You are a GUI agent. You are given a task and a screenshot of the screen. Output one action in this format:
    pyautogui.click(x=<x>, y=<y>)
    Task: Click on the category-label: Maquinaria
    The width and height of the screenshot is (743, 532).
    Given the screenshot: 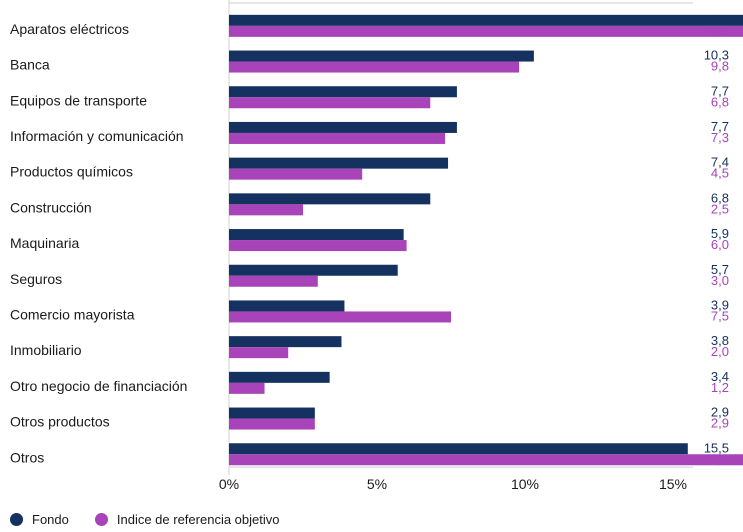 What is the action you would take?
    pyautogui.click(x=44, y=243)
    